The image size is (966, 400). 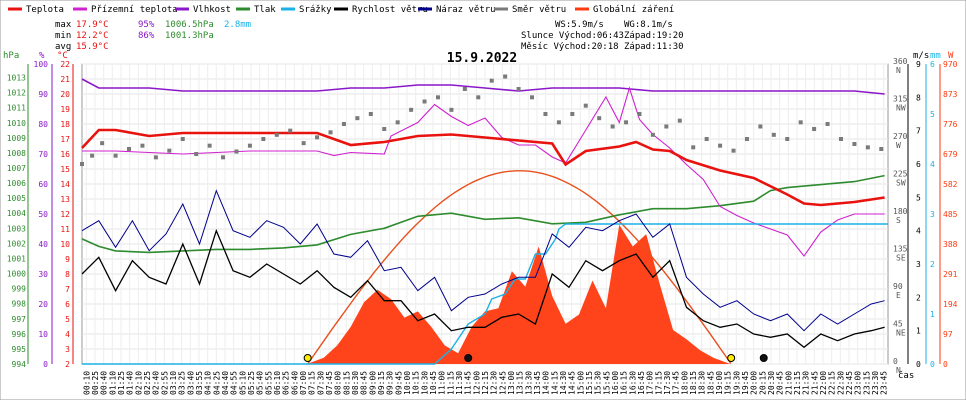 I want to click on stats-min-hum: 86%, so click(x=146, y=36).